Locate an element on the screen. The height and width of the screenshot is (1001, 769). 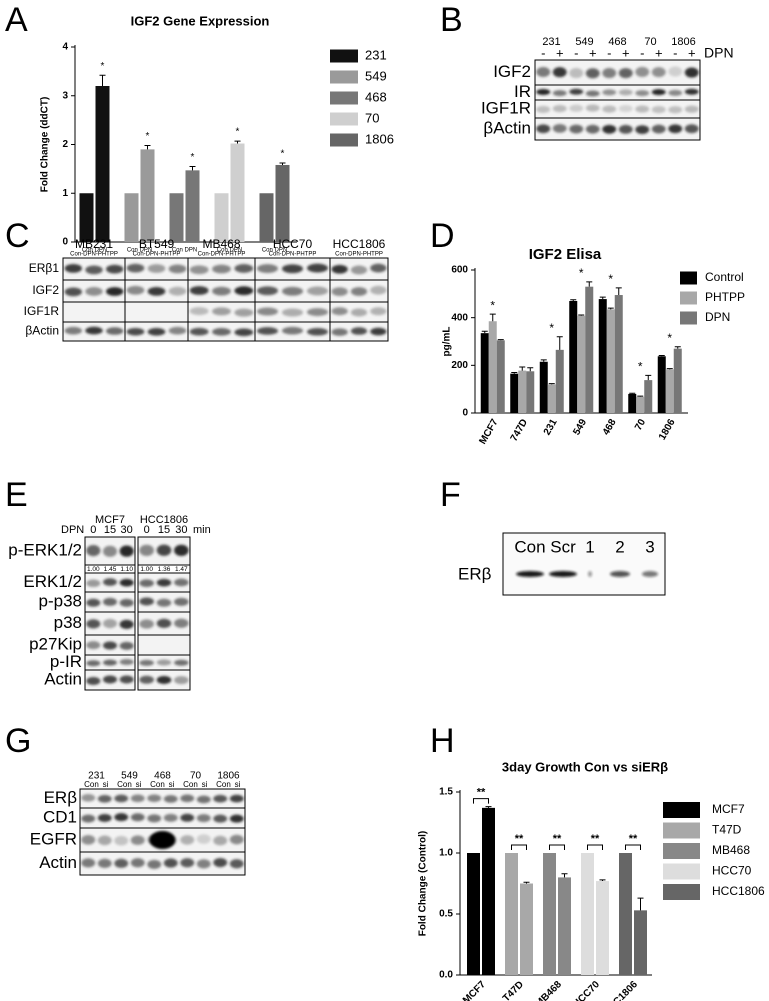
column-label: HCC1806 is located at coordinates (359, 244).